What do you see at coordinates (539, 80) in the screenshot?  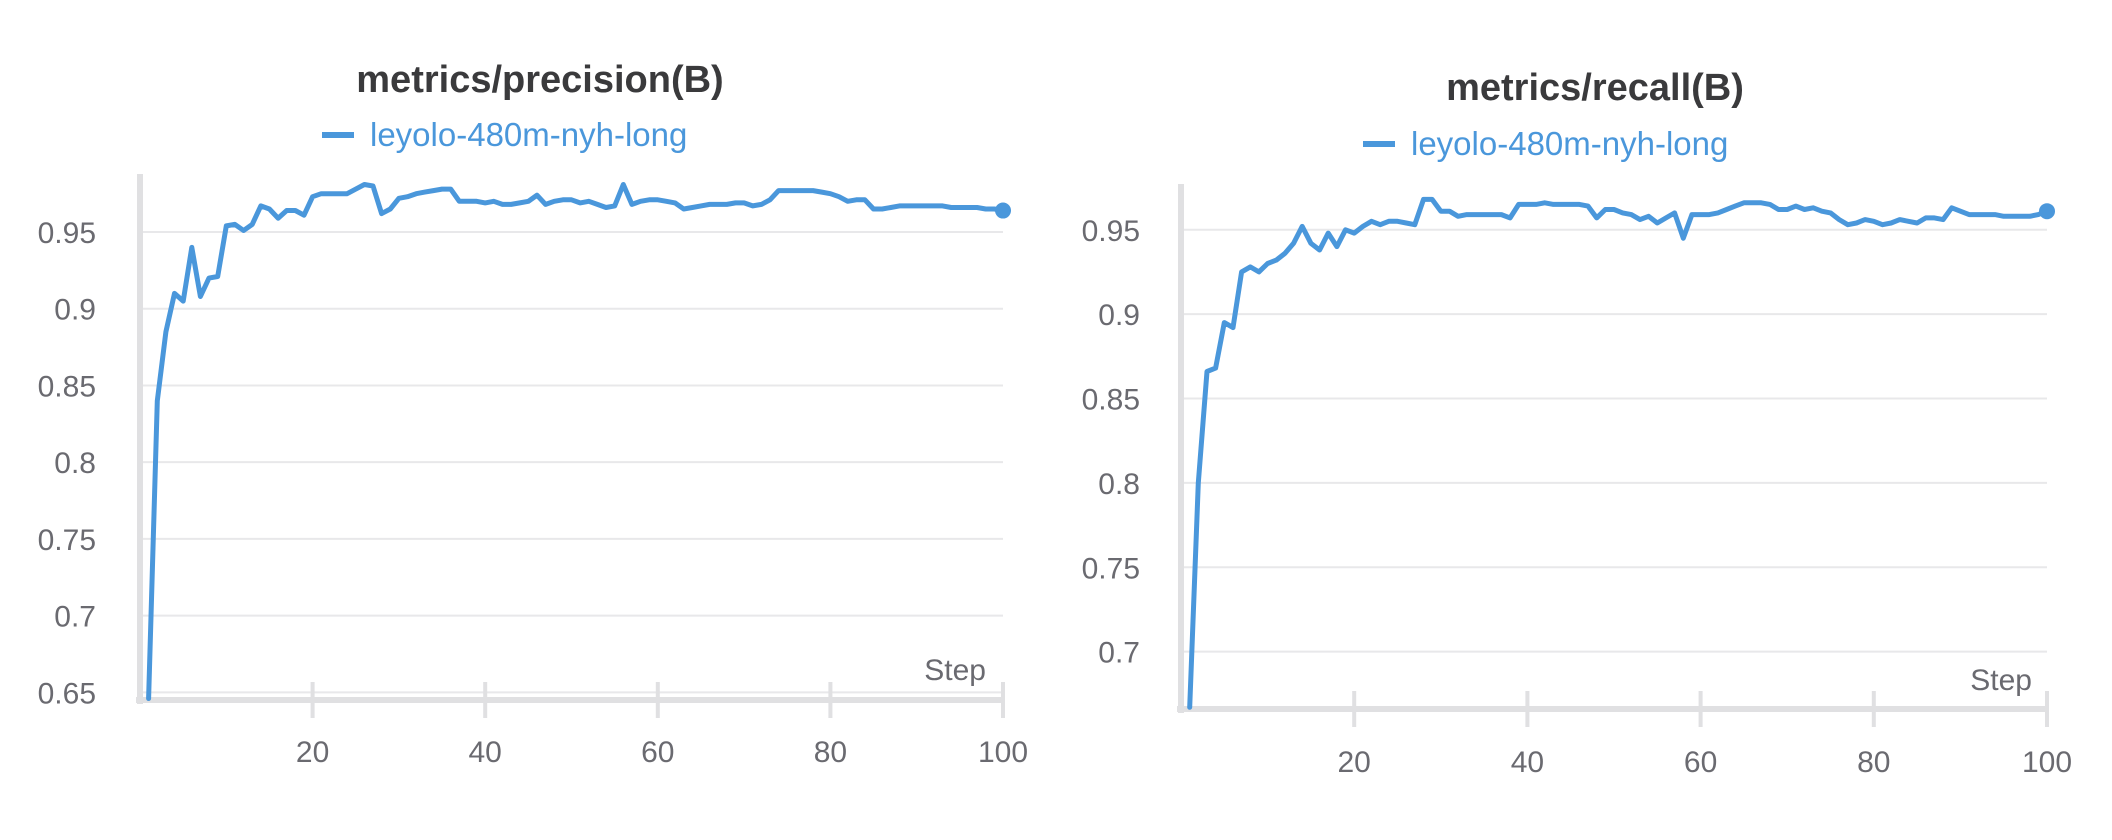 I see `chart-title: metrics/precision(B)` at bounding box center [539, 80].